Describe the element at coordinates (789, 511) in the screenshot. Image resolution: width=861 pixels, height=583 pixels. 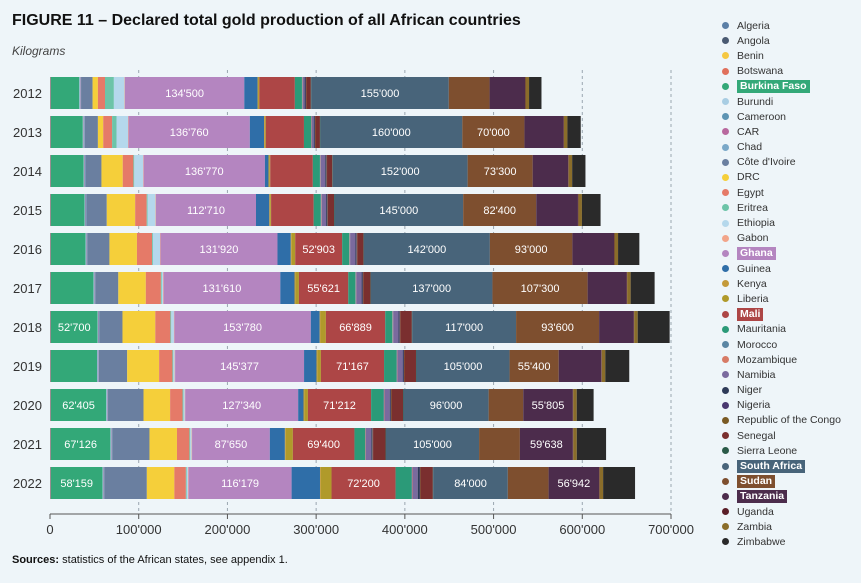
I see `legend-item-uganda: Uganda` at that location.